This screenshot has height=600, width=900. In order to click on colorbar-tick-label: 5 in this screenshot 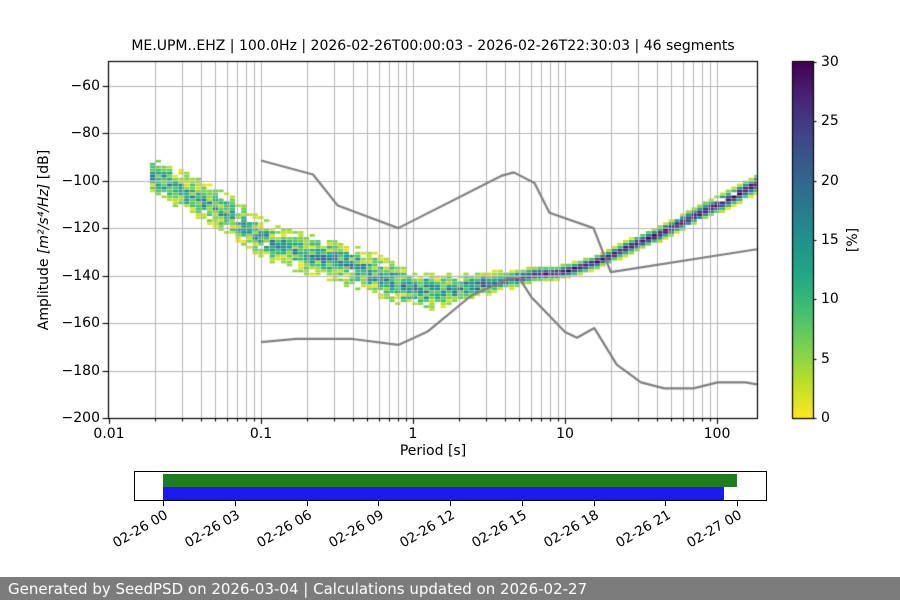, I will do `click(825, 358)`.